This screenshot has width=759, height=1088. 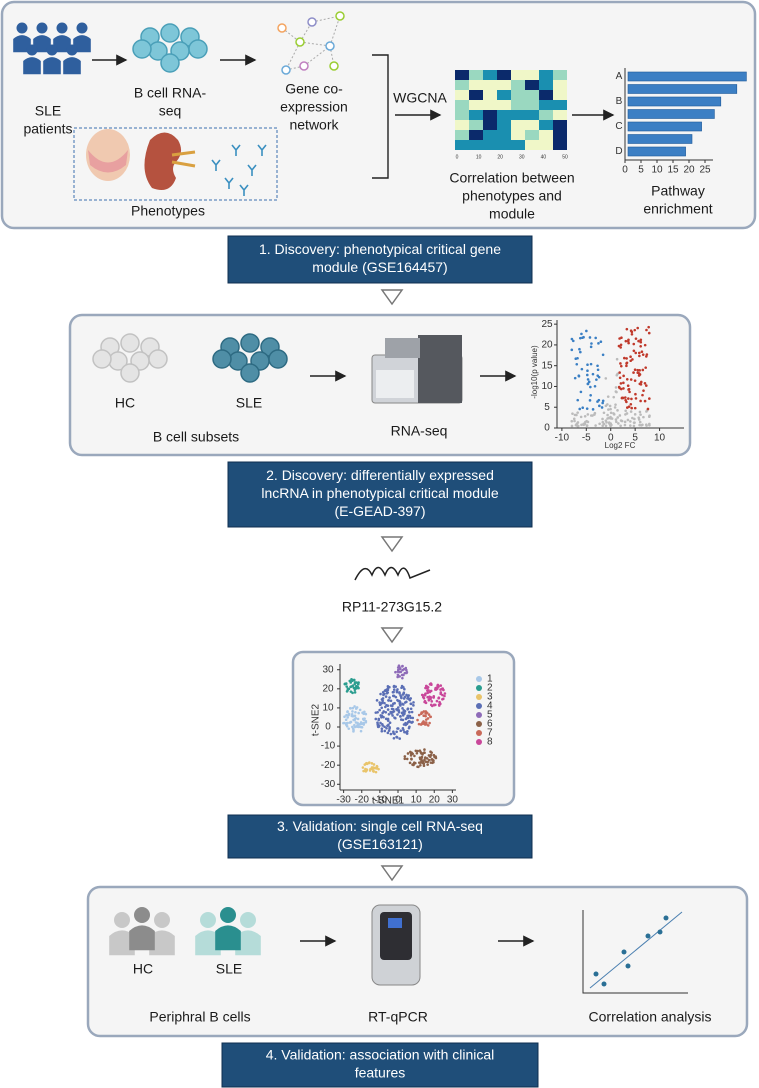 I want to click on legend-swatch, so click(x=479, y=697).